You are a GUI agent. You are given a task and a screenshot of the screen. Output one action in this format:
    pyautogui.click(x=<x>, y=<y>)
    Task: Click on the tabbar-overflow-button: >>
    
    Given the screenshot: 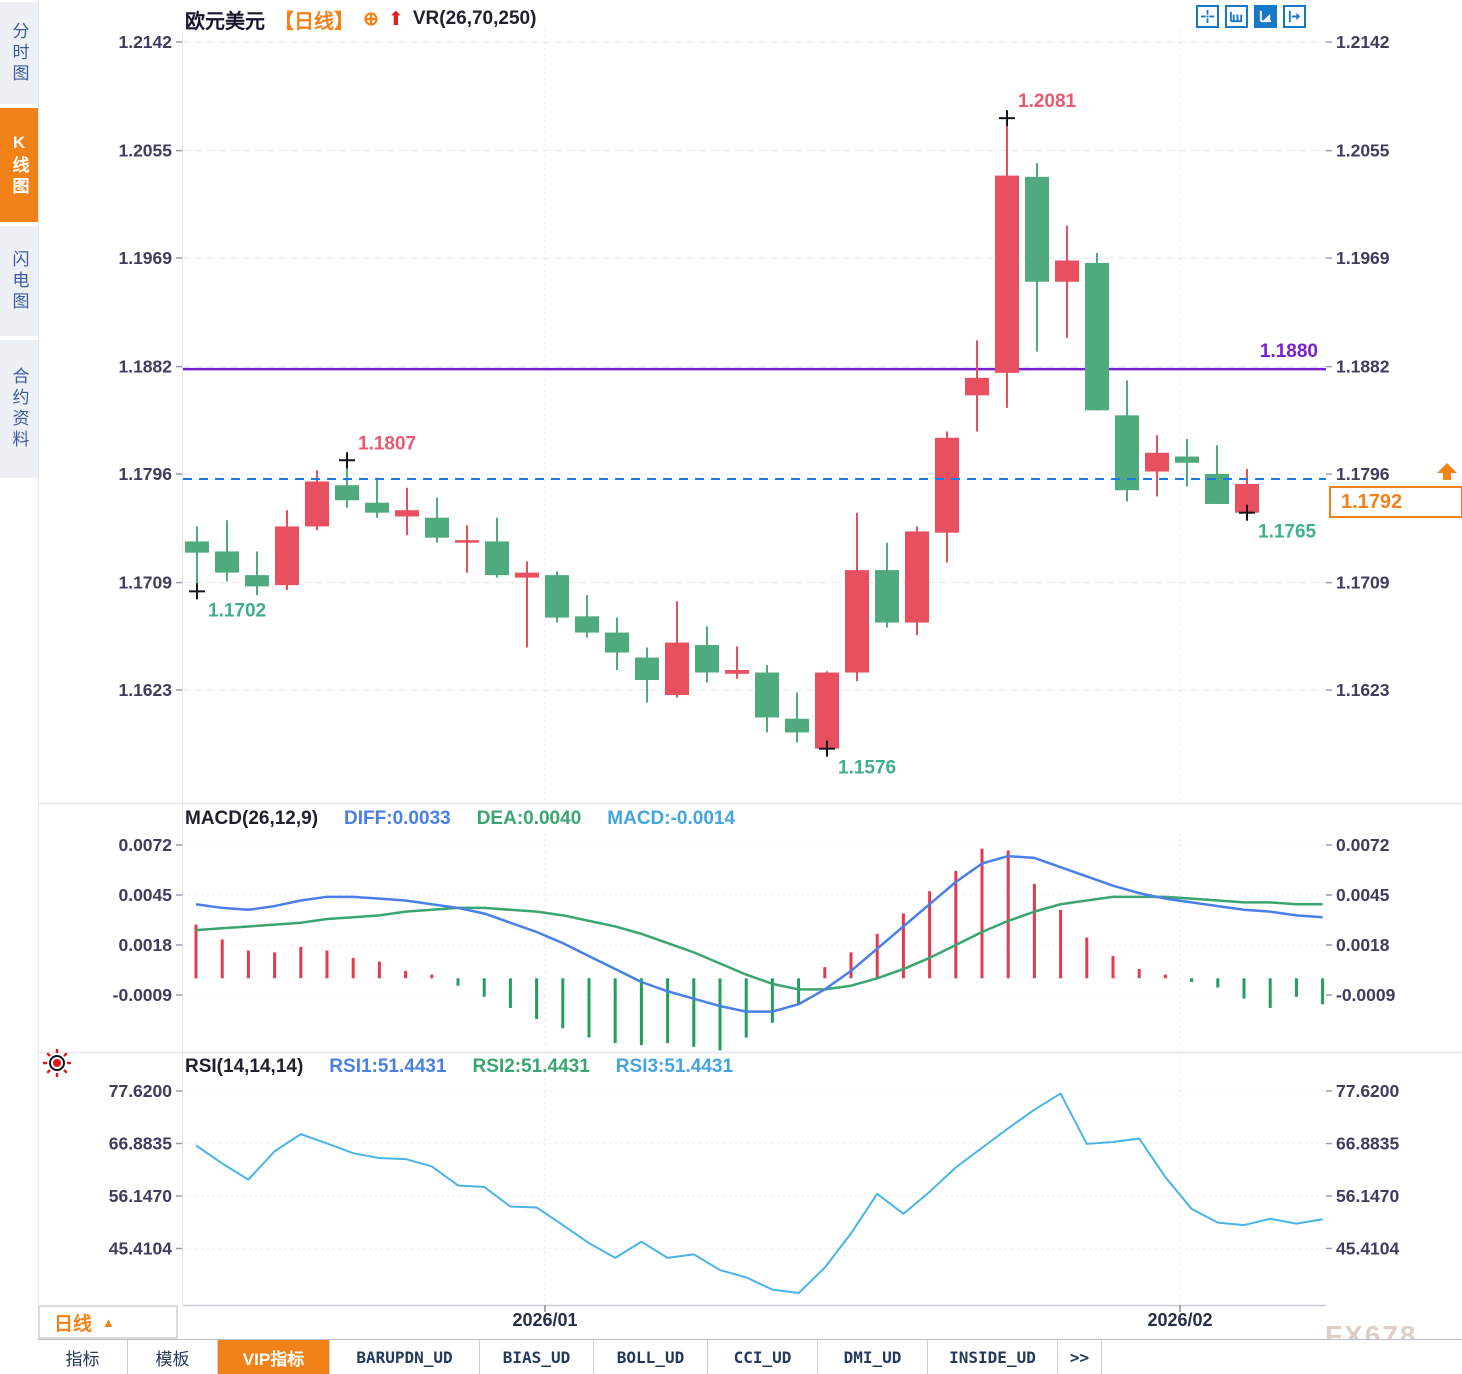 What is the action you would take?
    pyautogui.click(x=1080, y=1357)
    